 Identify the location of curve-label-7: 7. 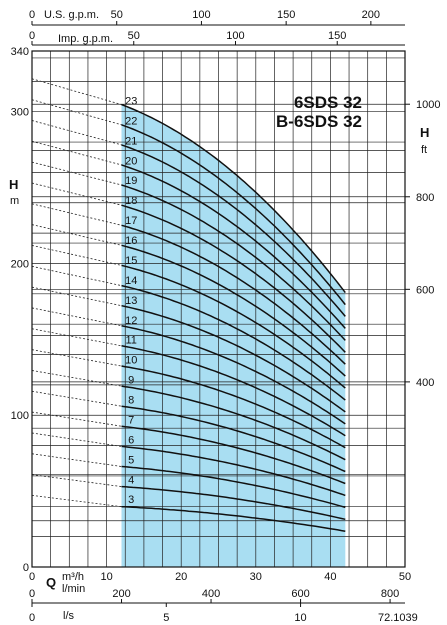
(131, 420).